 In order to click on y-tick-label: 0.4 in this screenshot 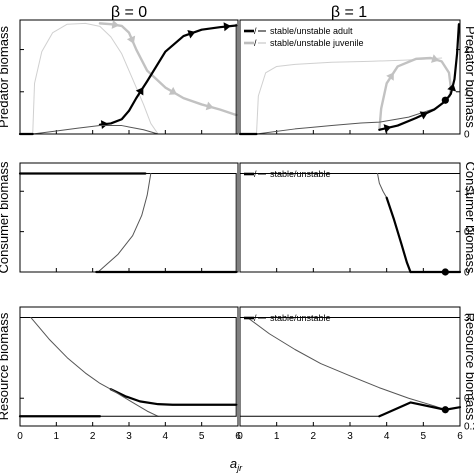, I will do `click(469, 399)`.